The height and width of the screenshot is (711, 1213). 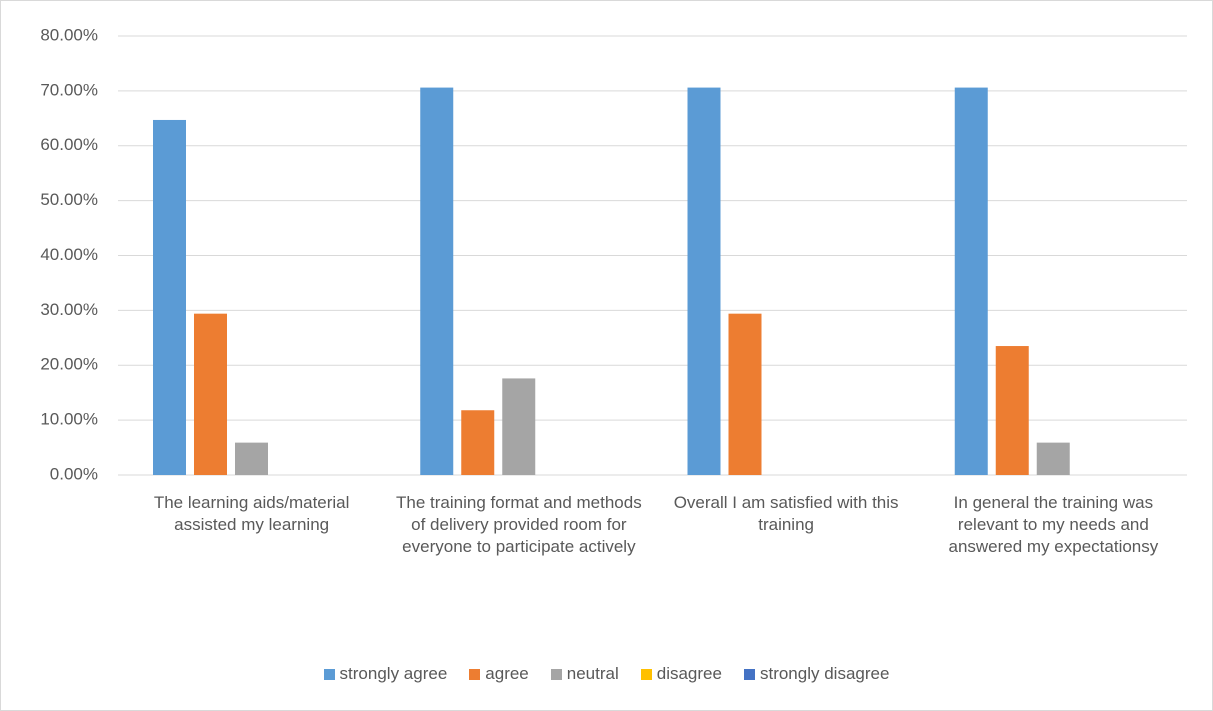 What do you see at coordinates (69, 364) in the screenshot?
I see `y-tick-label: 20.00%` at bounding box center [69, 364].